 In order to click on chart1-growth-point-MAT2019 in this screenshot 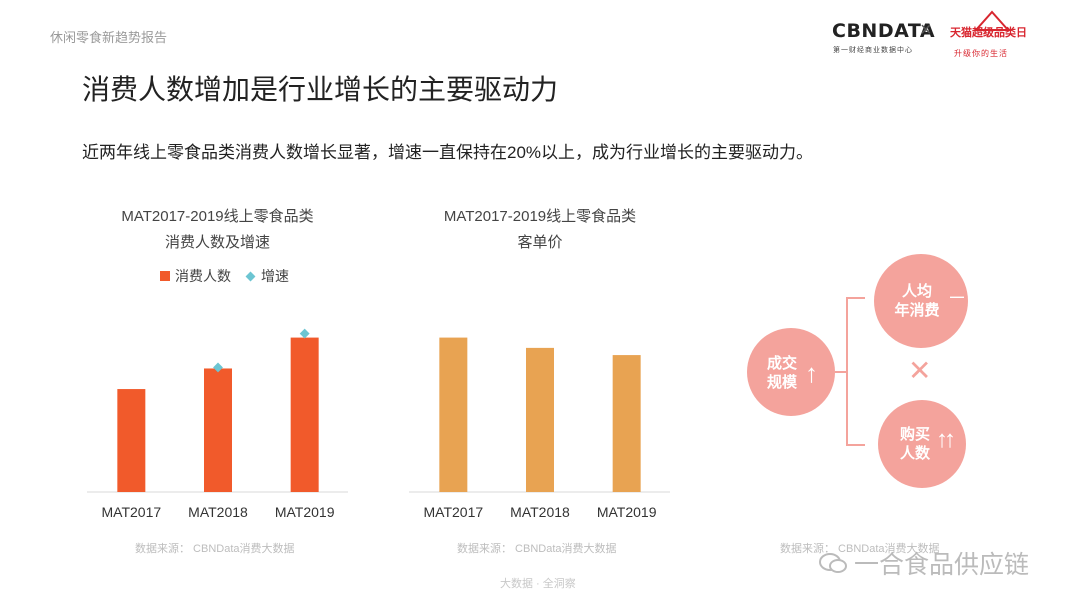, I will do `click(304, 333)`.